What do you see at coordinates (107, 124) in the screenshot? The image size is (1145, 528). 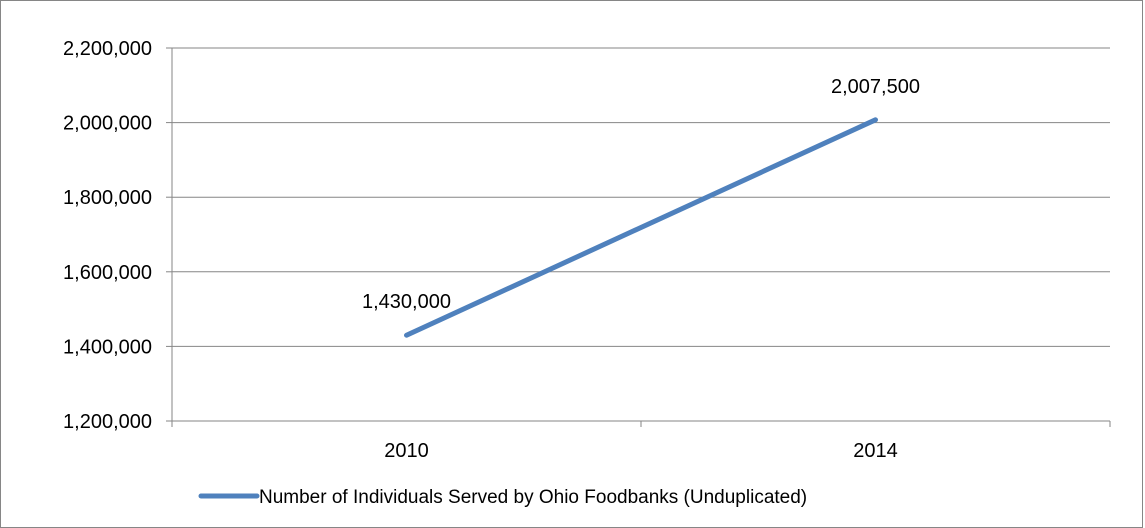 I see `y-tick-label: 2,000,000` at bounding box center [107, 124].